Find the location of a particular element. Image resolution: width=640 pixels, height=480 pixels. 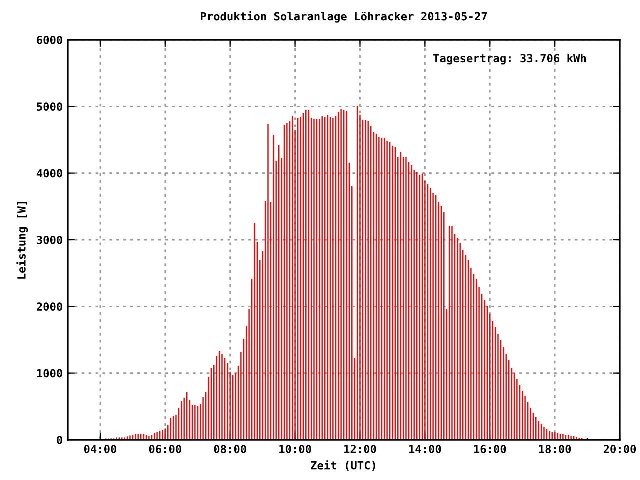

y-axis-title: Leistung [W] is located at coordinates (22, 240).